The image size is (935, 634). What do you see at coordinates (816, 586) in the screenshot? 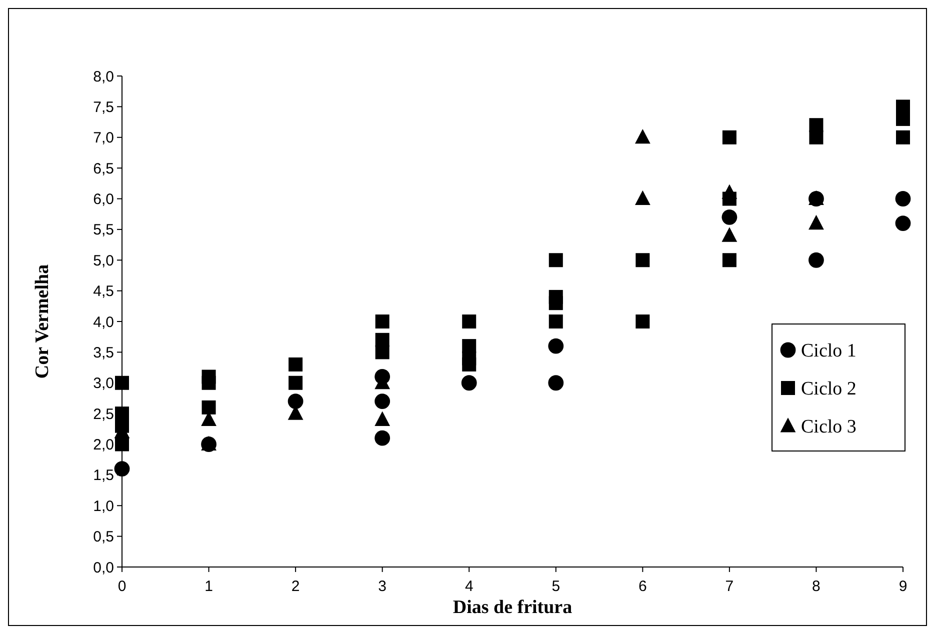
I see `x-tick-label: 8` at bounding box center [816, 586].